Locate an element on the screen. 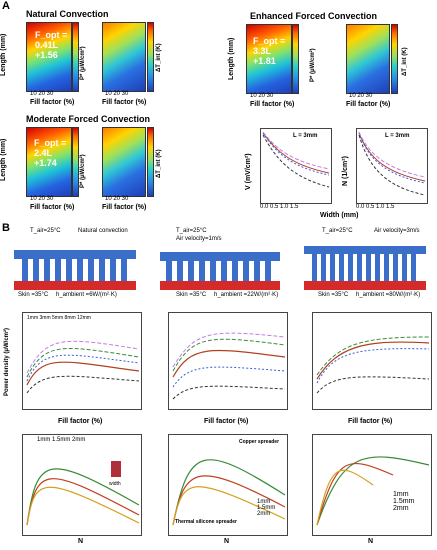 This screenshot has height=550, width=437. pd-n-natural-chart: 1mm 1.5mm 2mm width is located at coordinates (82, 485).